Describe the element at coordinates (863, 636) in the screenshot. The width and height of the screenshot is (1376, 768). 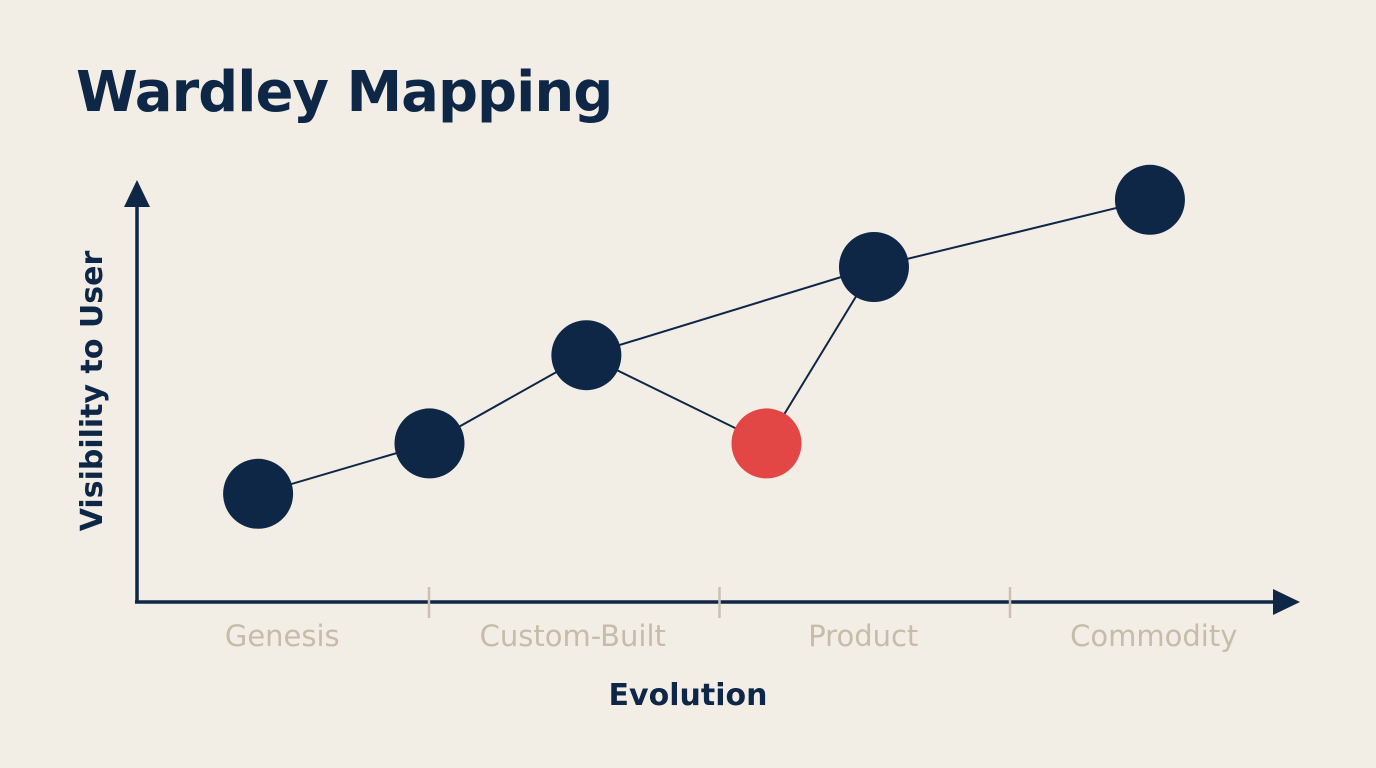
I see `stage-label-product: Product` at that location.